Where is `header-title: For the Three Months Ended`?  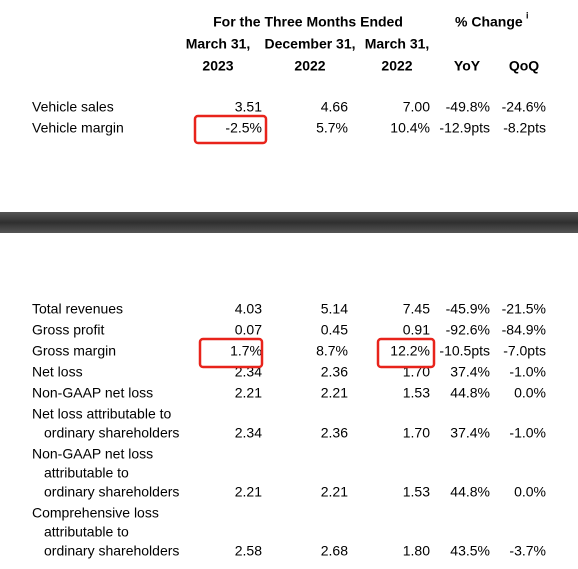
header-title: For the Three Months Ended is located at coordinates (308, 22).